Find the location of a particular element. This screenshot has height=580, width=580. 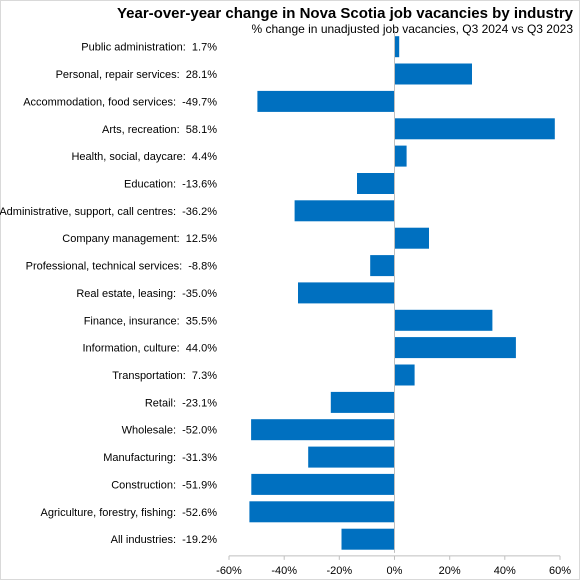

category-label: Company management: 12.5% is located at coordinates (139, 239).